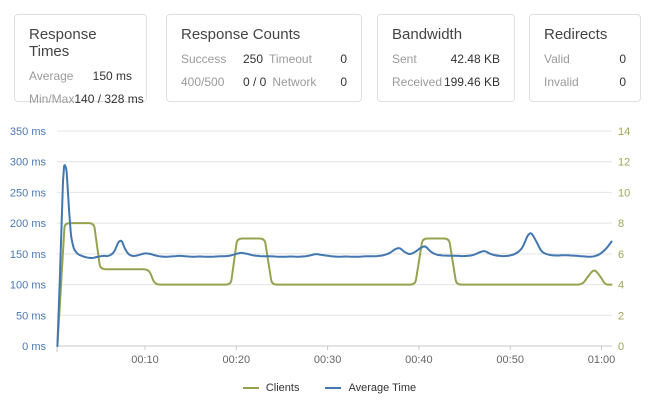  I want to click on svg-text: 8, so click(621, 224).